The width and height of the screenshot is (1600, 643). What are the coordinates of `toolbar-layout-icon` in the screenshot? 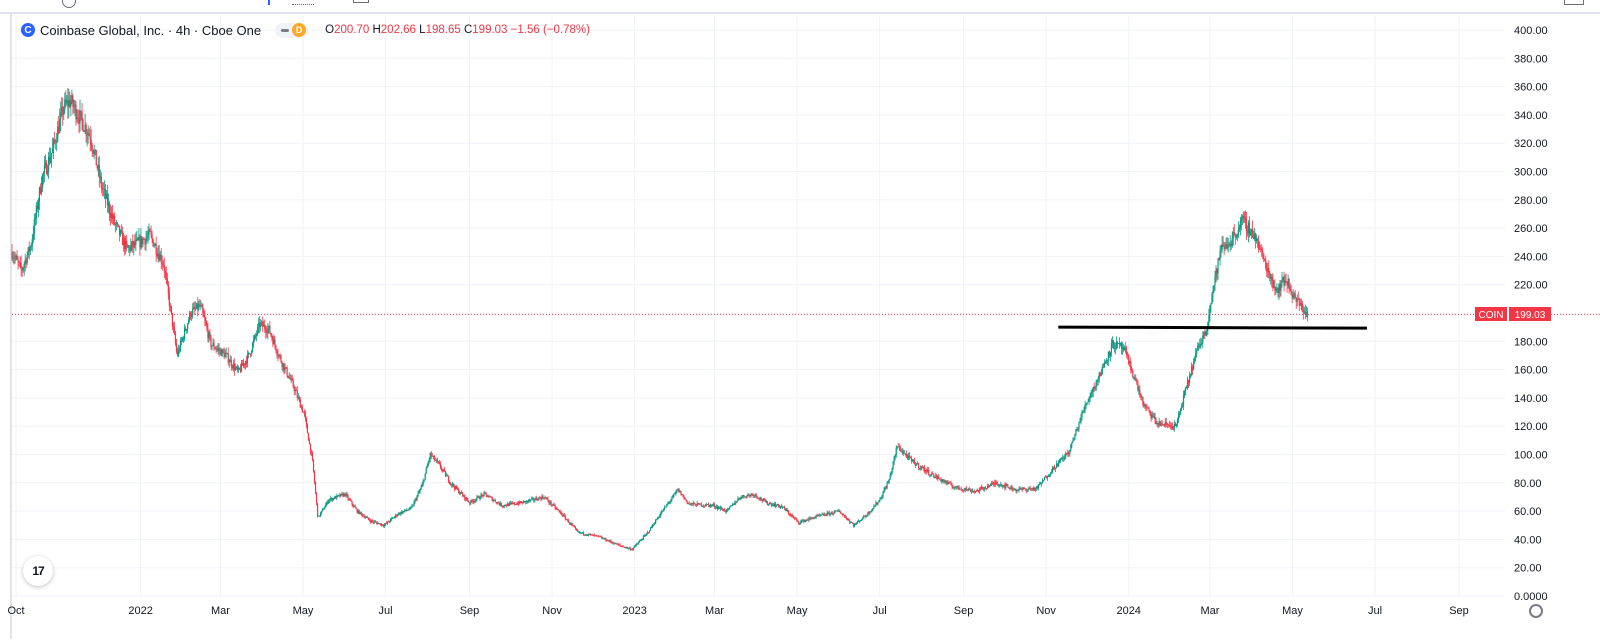 It's located at (361, 1).